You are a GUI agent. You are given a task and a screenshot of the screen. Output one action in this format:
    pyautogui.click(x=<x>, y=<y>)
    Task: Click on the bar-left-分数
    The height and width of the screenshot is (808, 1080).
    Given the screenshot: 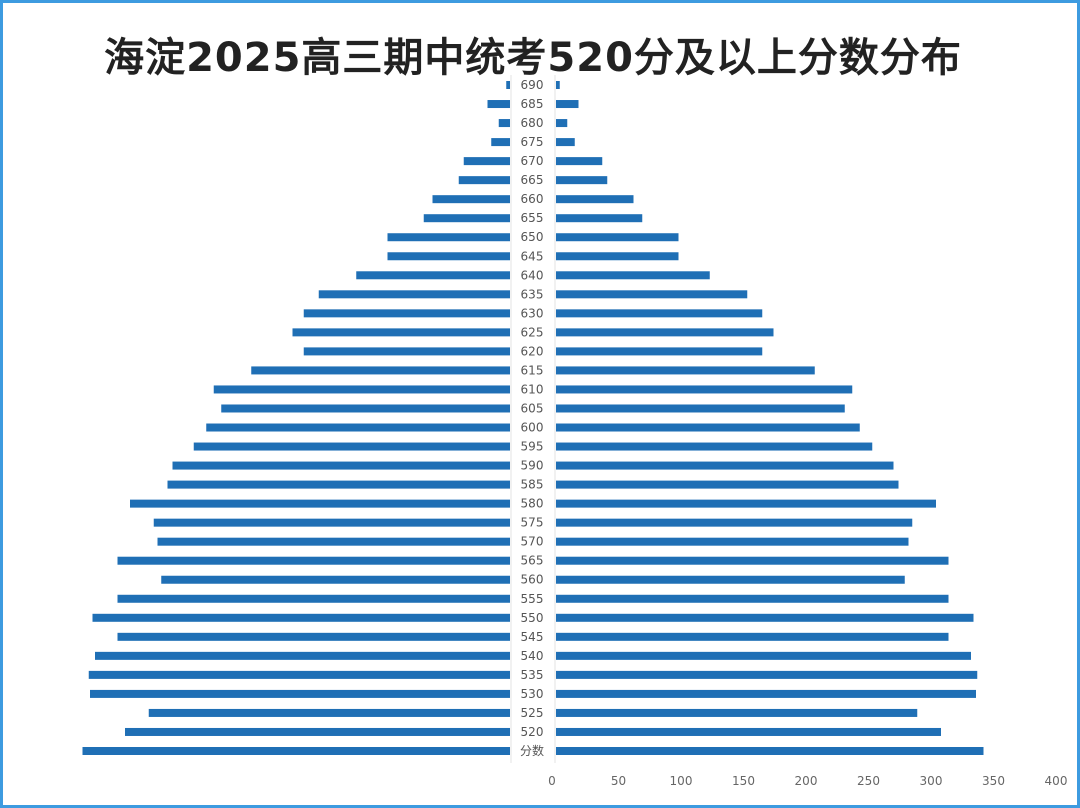 What is the action you would take?
    pyautogui.click(x=296, y=751)
    